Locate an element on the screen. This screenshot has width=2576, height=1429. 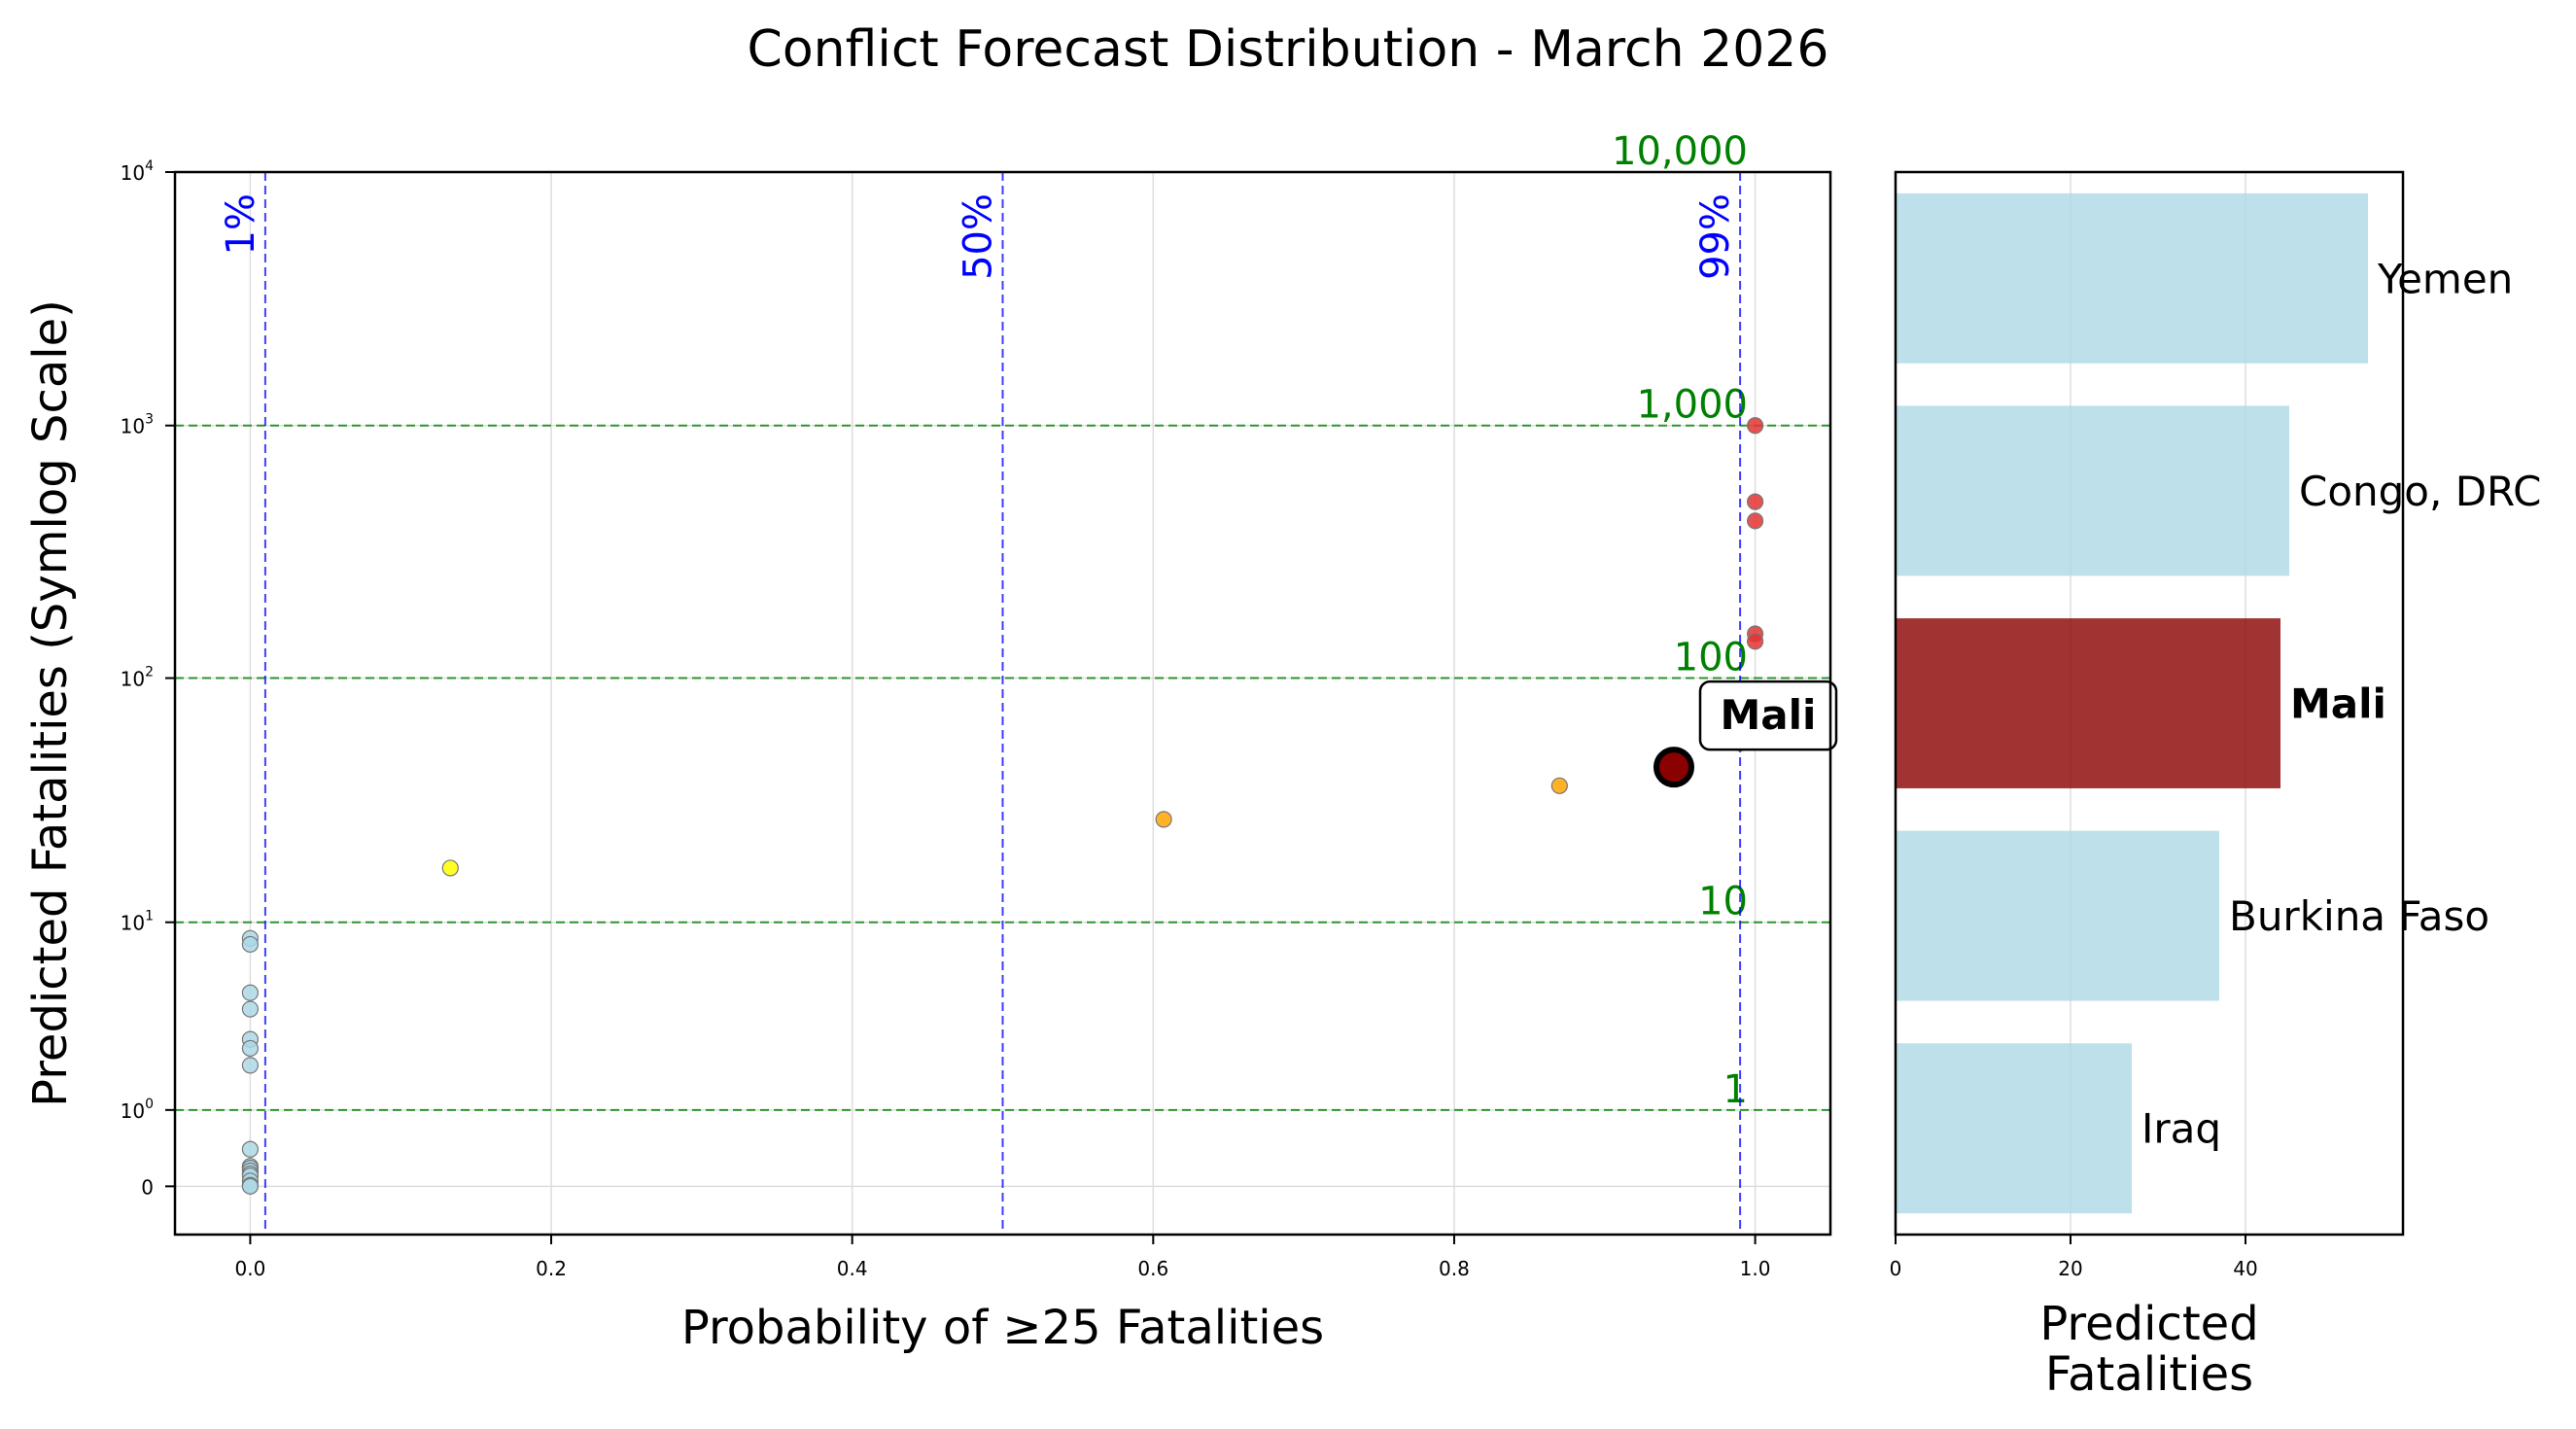
scatter-x-axis-label: Probability of ≥25 Fatalities is located at coordinates (1003, 1328).